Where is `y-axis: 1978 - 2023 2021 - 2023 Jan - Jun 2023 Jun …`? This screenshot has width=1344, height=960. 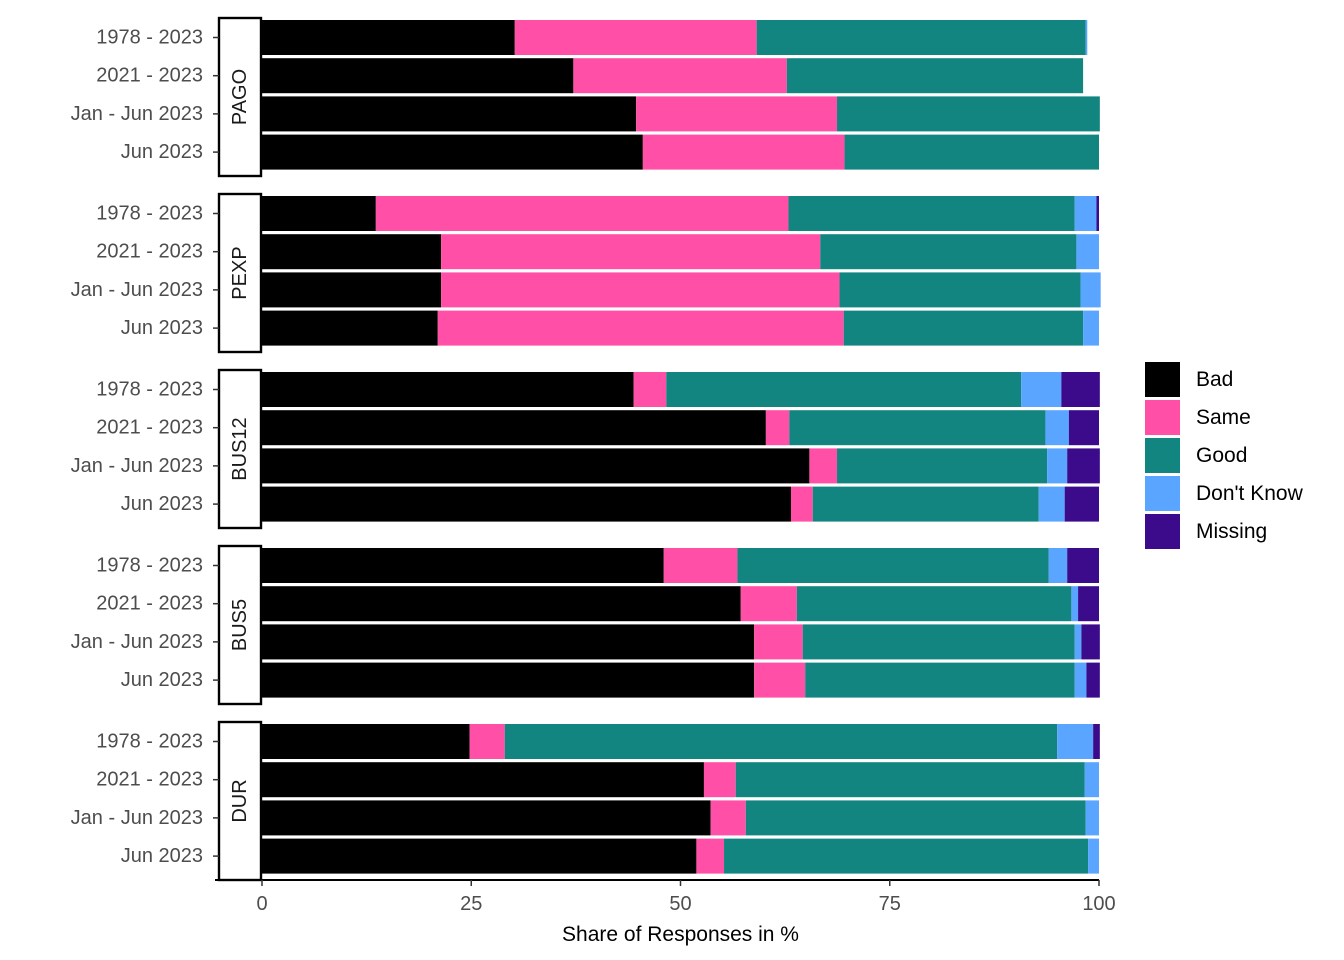
y-axis: 1978 - 2023 2021 - 2023 Jan - Jun 2023 Jun … is located at coordinates (145, 447).